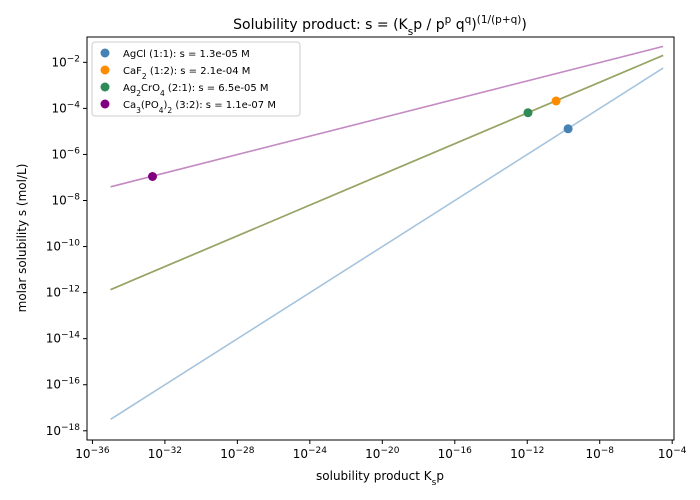 This screenshot has height=500, width=700. Describe the element at coordinates (63, 430) in the screenshot. I see `y-tick-label: 10⁻¹⁸` at that location.